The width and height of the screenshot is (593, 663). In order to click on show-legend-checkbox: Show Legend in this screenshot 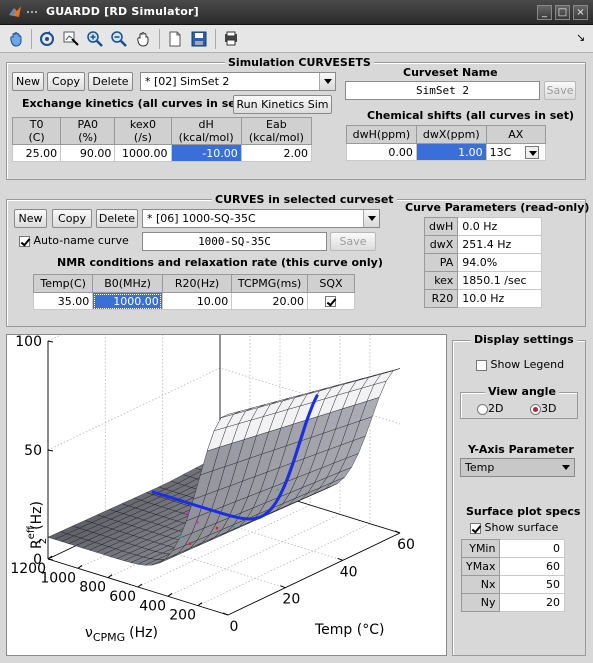, I will do `click(520, 364)`.